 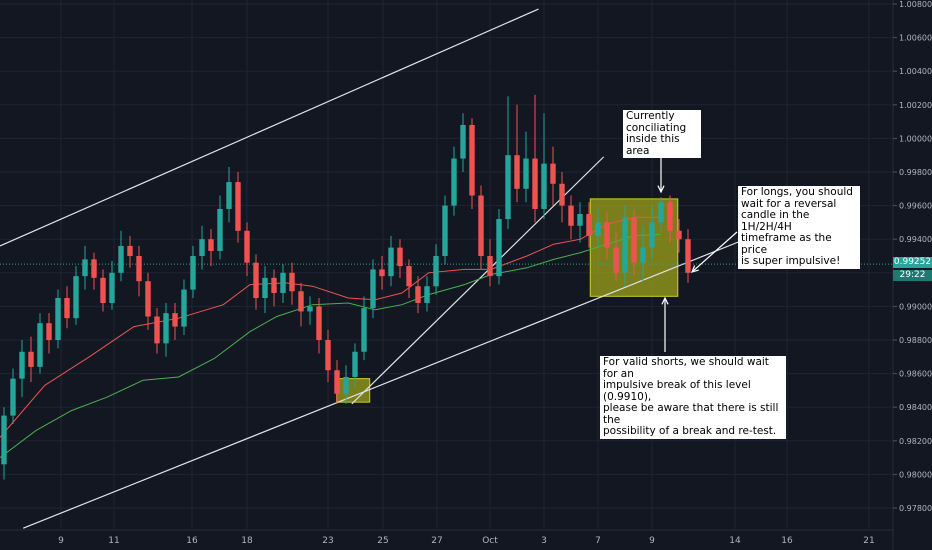 I want to click on y-tick-label: 0.98800, so click(x=915, y=340).